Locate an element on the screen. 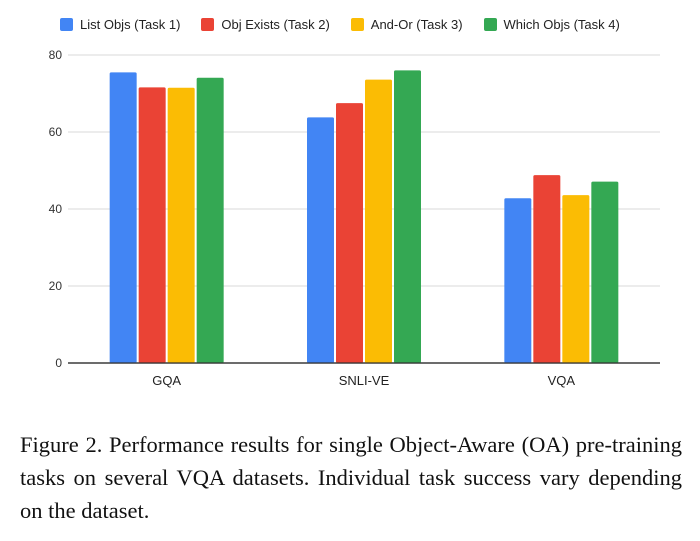 The width and height of the screenshot is (700, 541). legend-item: List Objs (Task 1) is located at coordinates (120, 24).